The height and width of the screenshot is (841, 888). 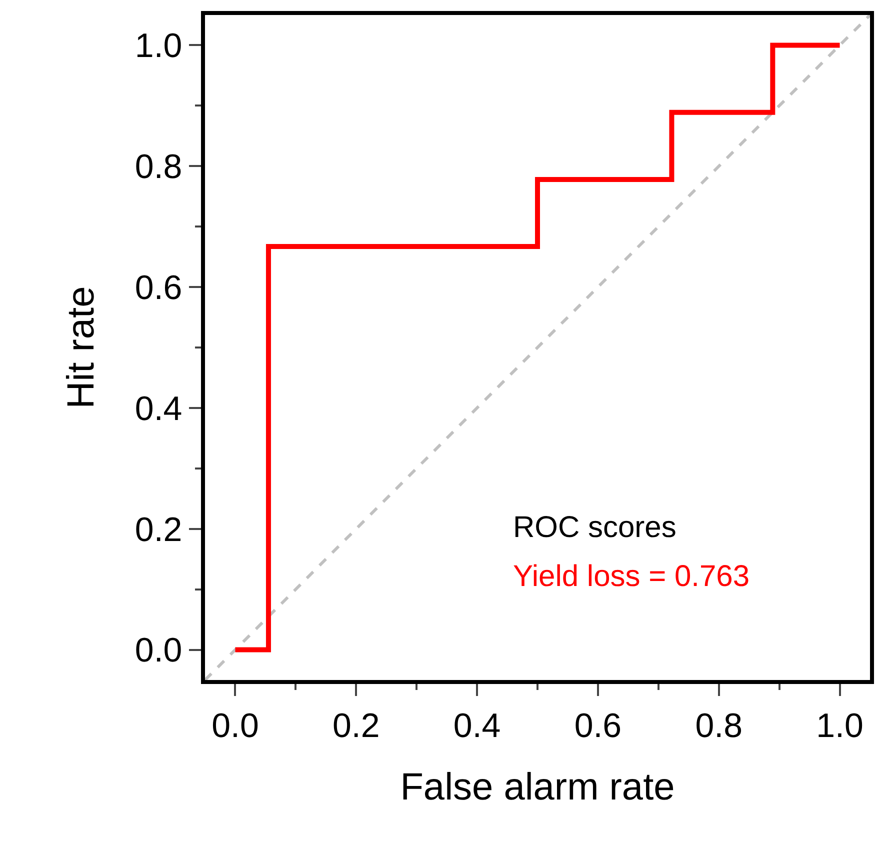 What do you see at coordinates (81, 347) in the screenshot?
I see `y-axis-title: Hit rate` at bounding box center [81, 347].